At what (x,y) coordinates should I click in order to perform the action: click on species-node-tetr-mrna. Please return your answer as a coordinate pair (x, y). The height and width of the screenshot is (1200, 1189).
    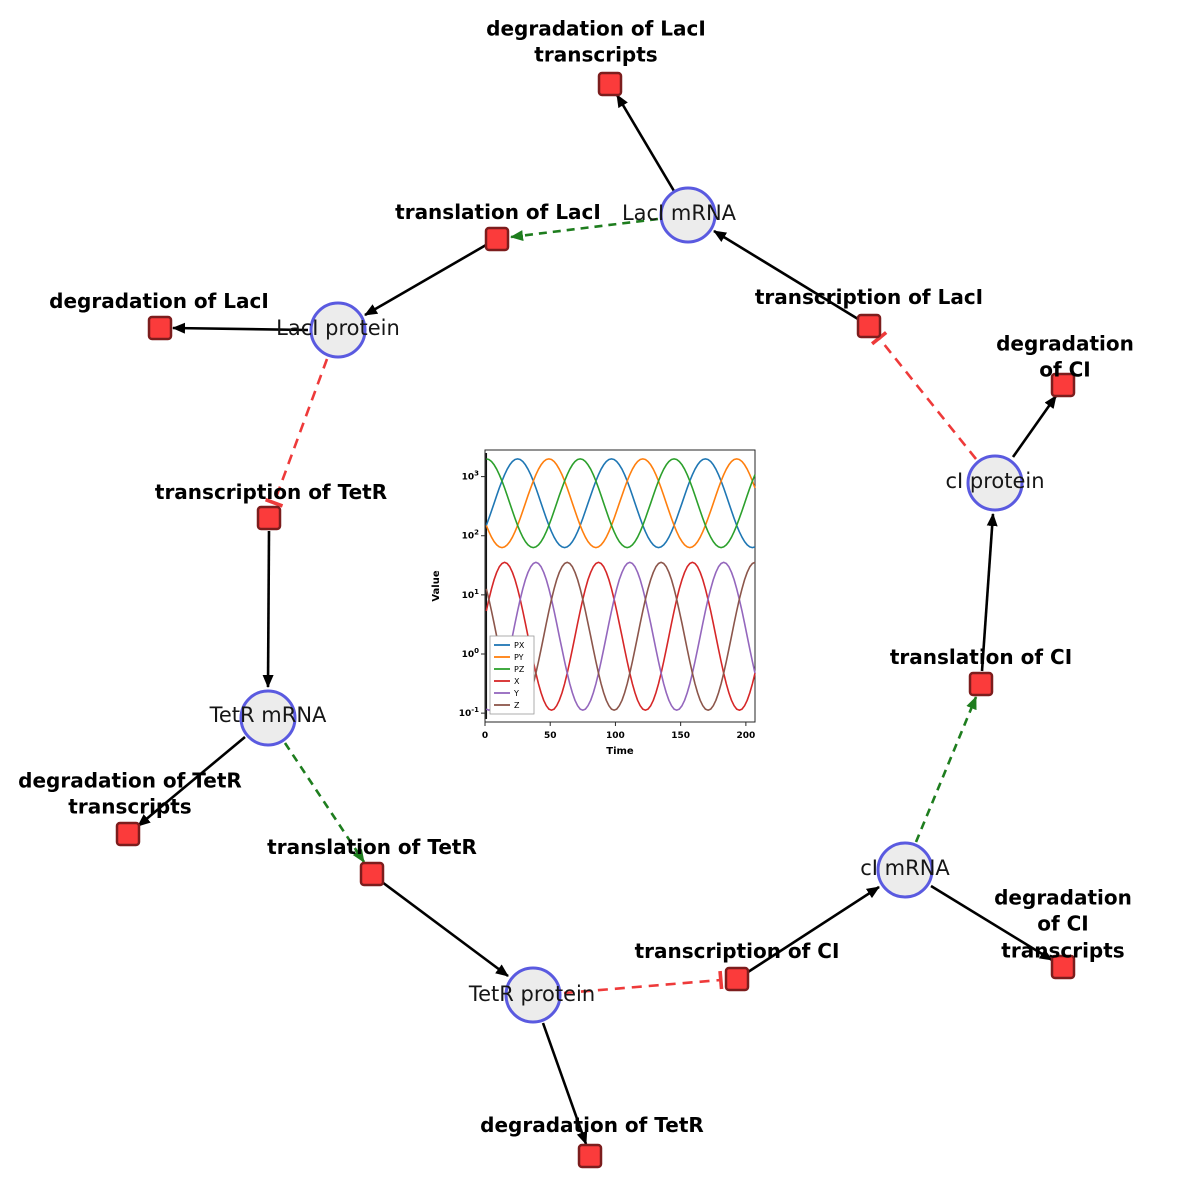
    Looking at the image, I should click on (268, 718).